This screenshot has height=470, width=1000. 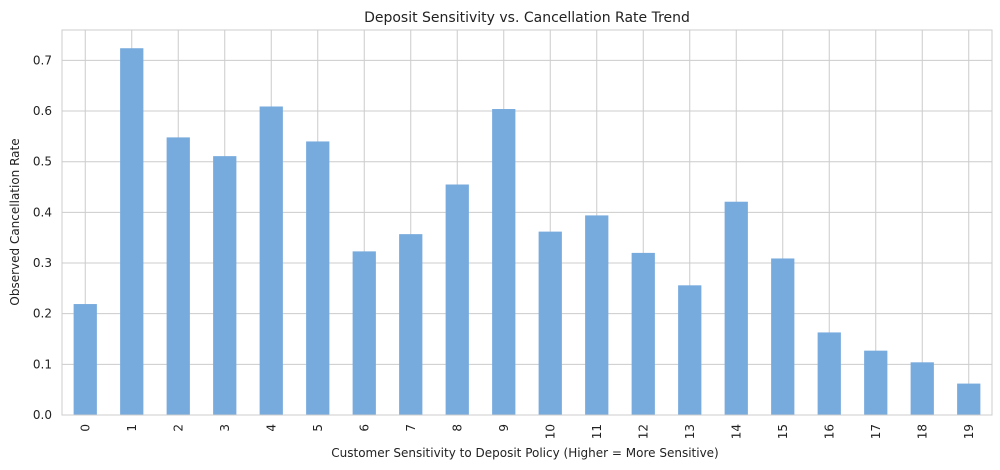 I want to click on y-tick-label: 0.0, so click(x=42, y=415).